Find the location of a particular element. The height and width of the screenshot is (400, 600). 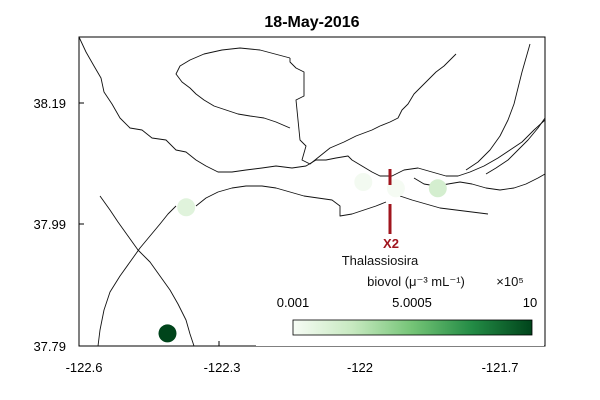

x-tick-label: -122.3 is located at coordinates (222, 367).